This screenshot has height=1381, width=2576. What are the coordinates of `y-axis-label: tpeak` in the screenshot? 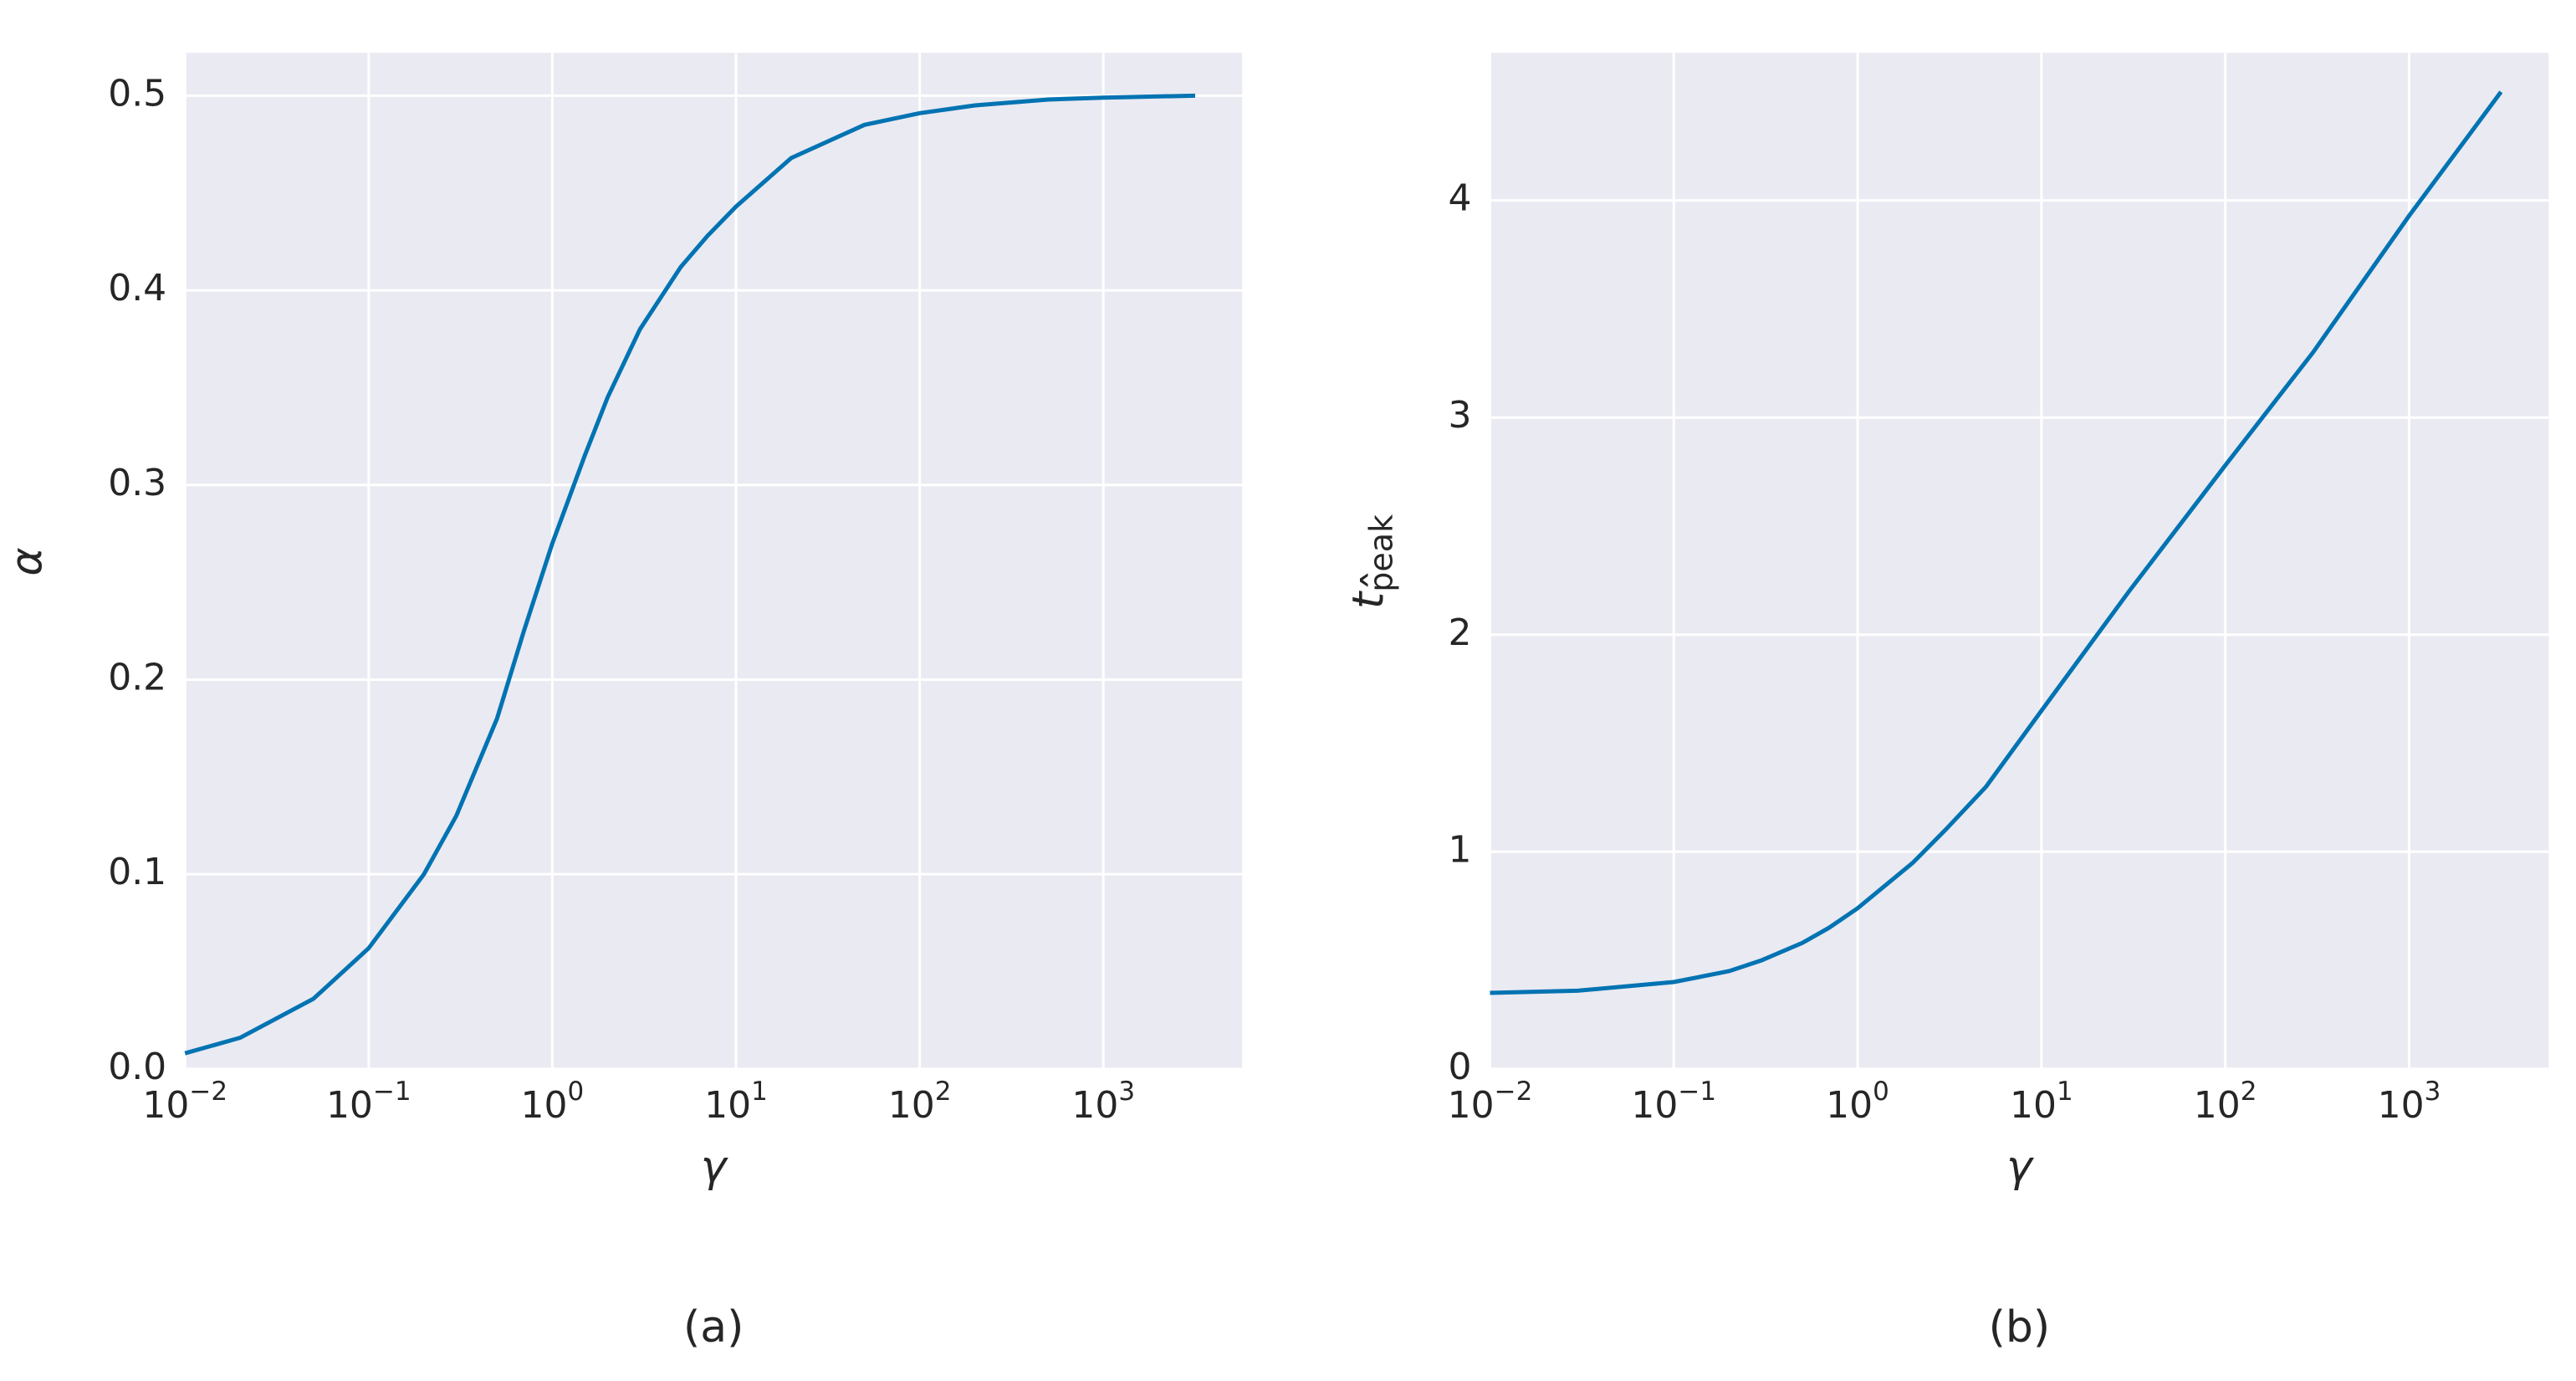 It's located at (1371, 561).